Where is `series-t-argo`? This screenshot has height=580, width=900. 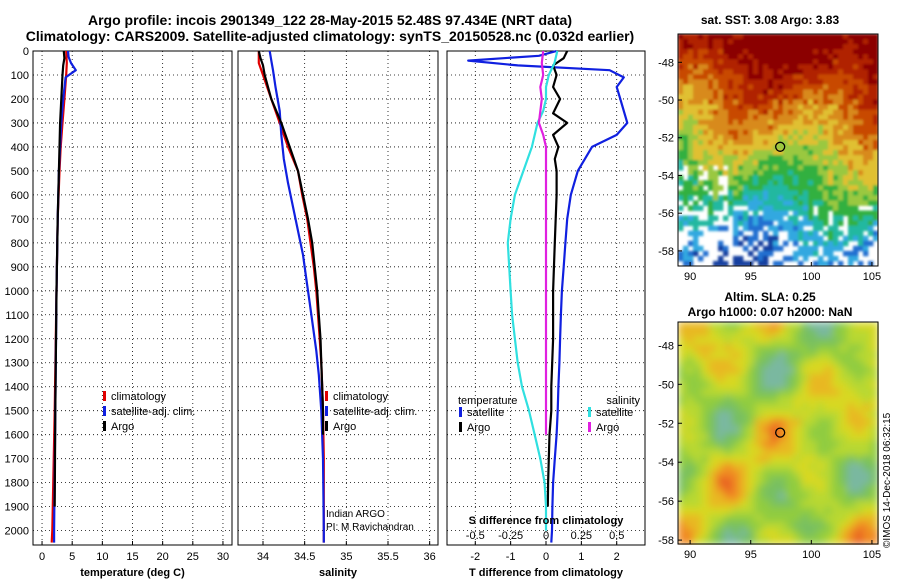 series-t-argo is located at coordinates (557, 278).